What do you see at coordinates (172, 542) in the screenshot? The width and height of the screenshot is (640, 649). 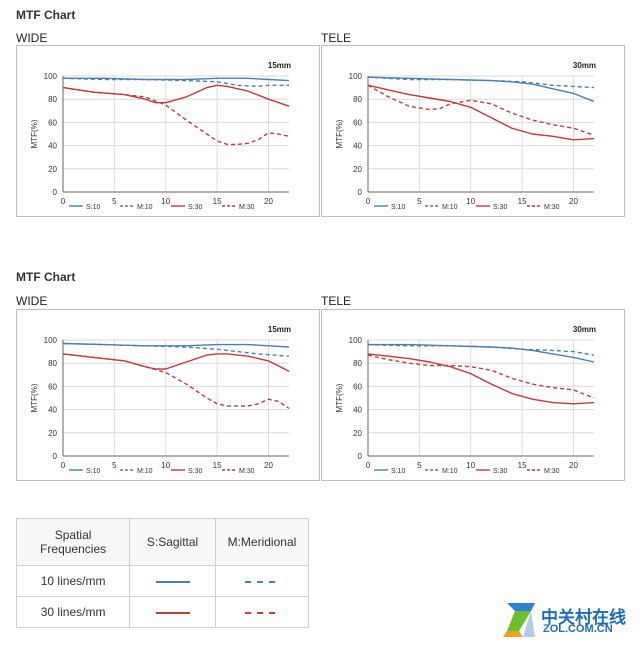 I see `header-sagittal: S:Sagittal` at bounding box center [172, 542].